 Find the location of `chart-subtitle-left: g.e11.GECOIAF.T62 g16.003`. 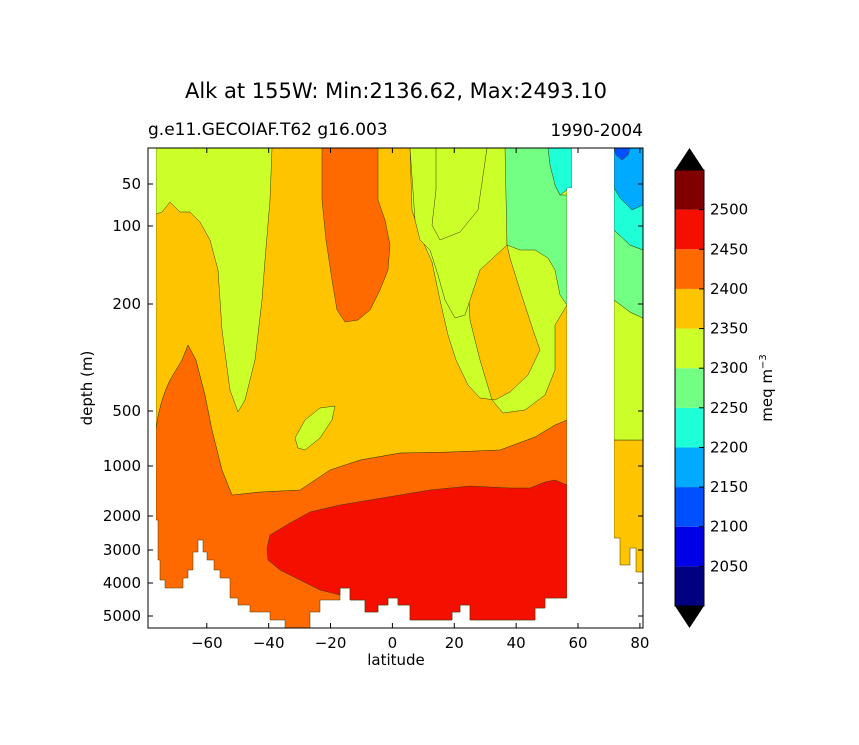

chart-subtitle-left: g.e11.GECOIAF.T62 g16.003 is located at coordinates (268, 130).